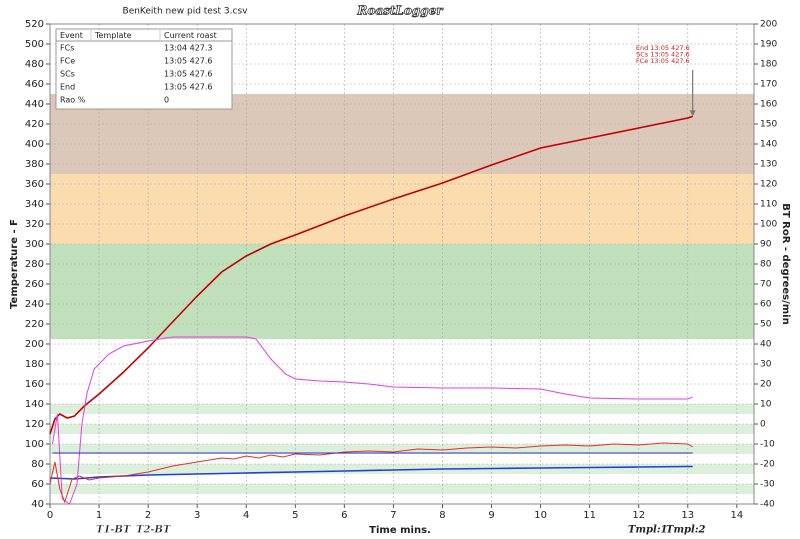  I want to click on legend-entry: T2-BT, so click(154, 530).